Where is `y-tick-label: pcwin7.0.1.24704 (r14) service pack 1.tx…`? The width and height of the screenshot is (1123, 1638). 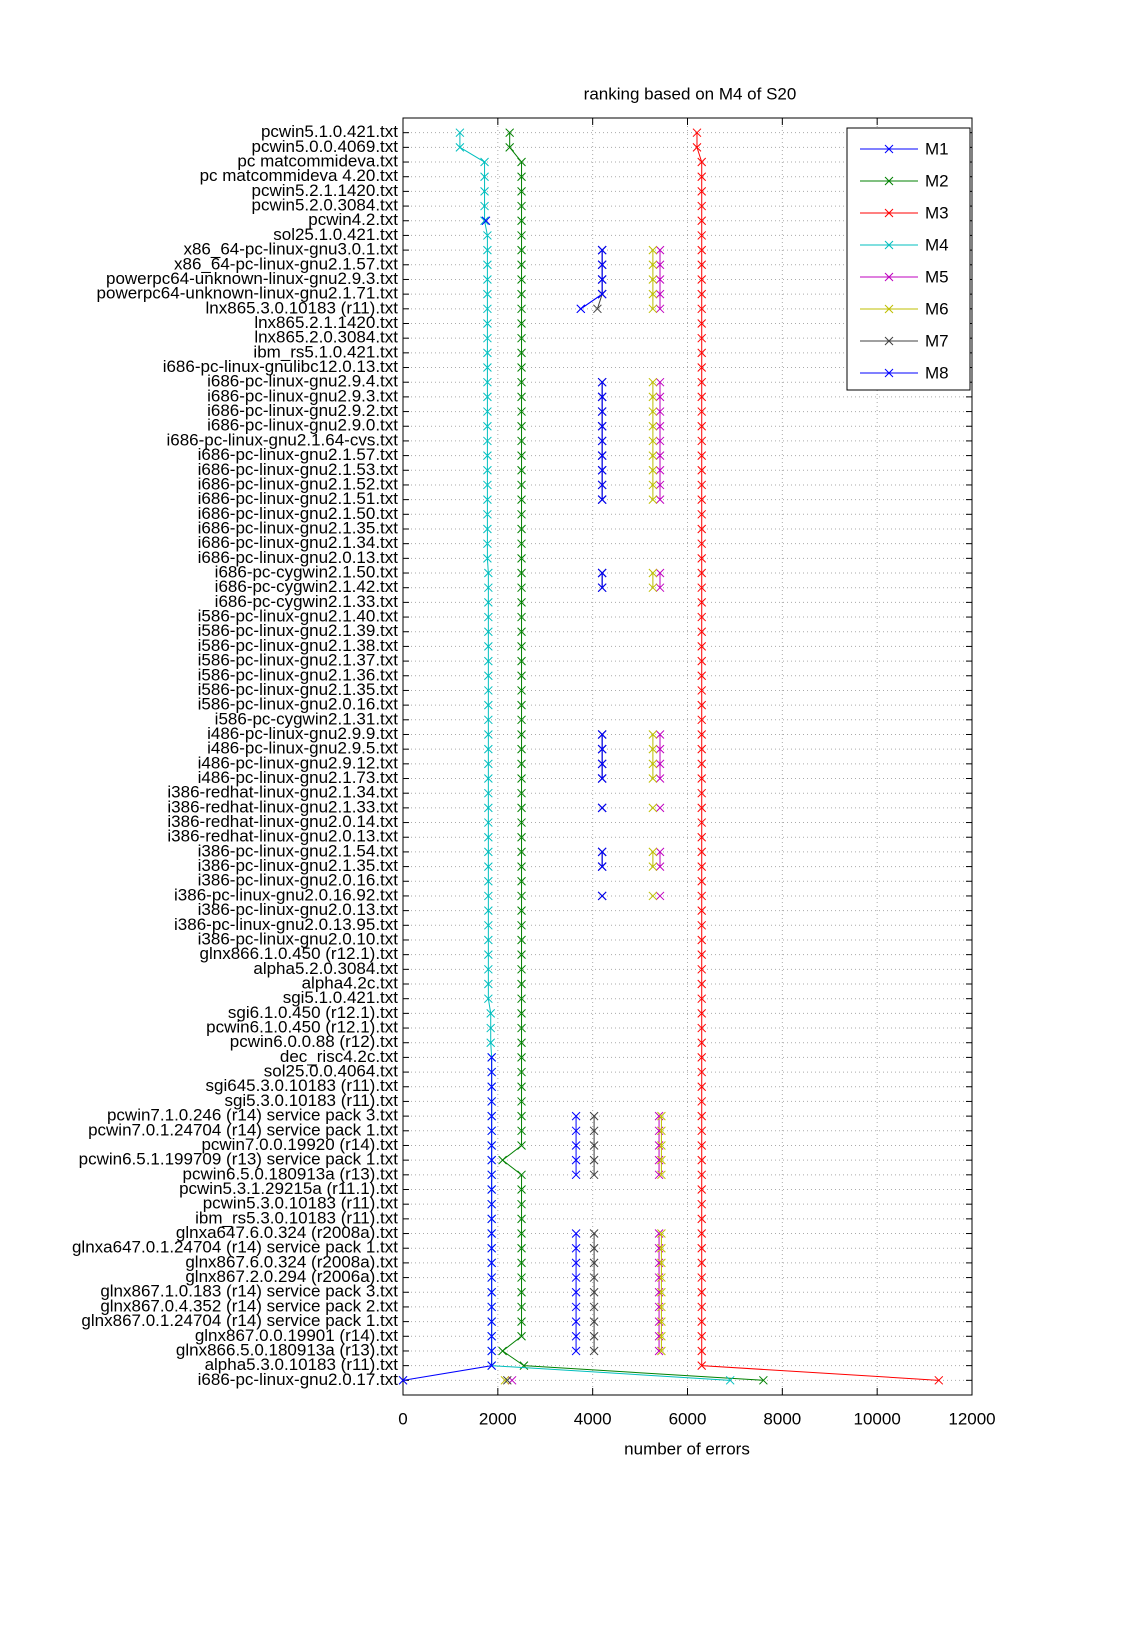 y-tick-label: pcwin7.0.1.24704 (r14) service pack 1.tx… is located at coordinates (243, 1129).